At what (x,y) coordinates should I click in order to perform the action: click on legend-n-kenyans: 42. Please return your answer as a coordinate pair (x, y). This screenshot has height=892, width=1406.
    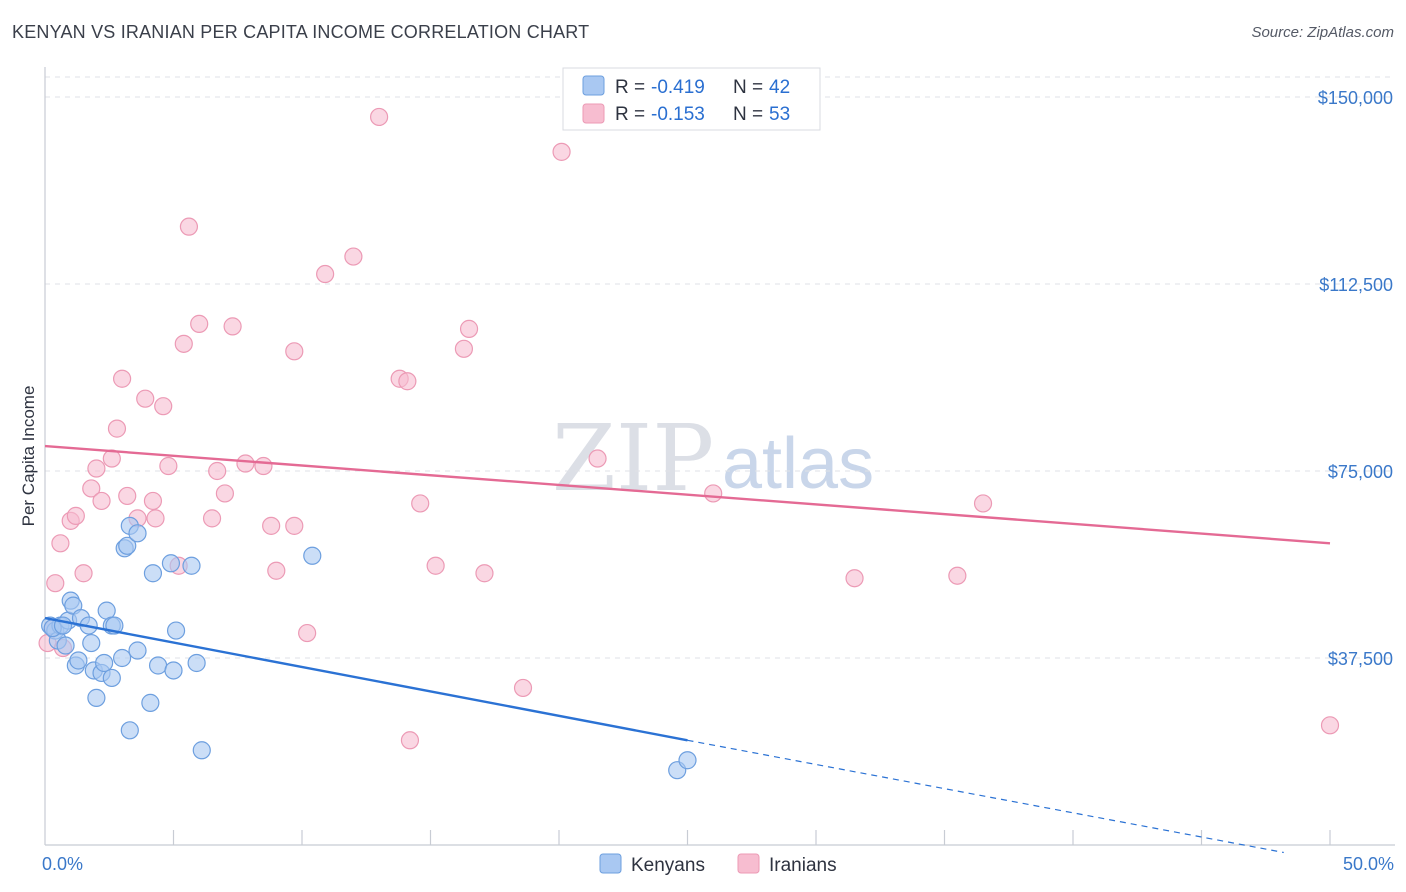
    Looking at the image, I should click on (779, 87).